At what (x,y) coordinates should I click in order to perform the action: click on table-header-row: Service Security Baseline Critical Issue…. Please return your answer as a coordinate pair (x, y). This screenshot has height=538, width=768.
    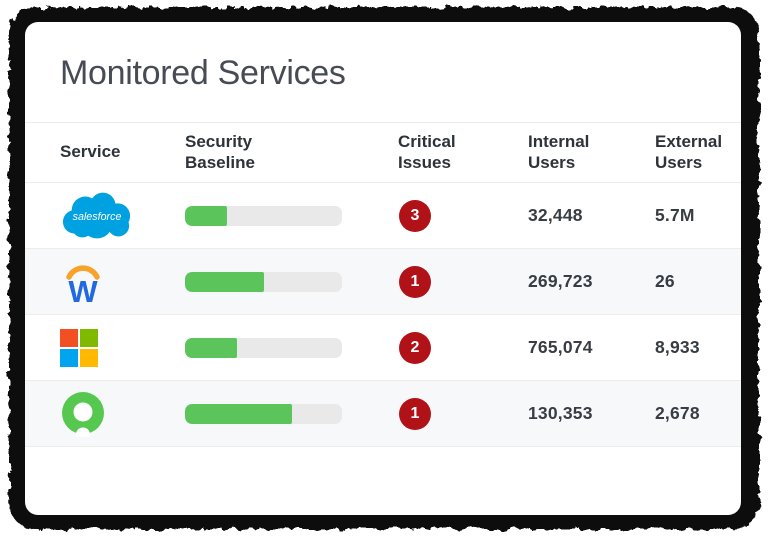
    Looking at the image, I should click on (383, 152).